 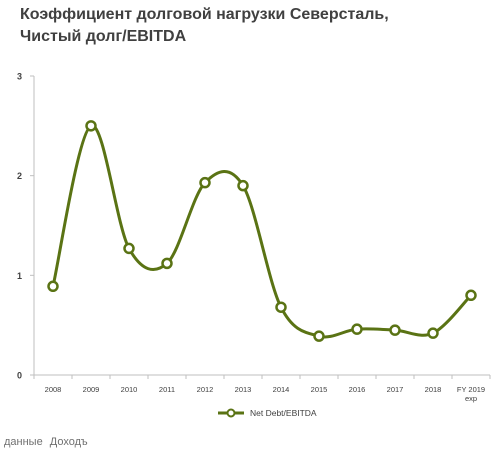 What do you see at coordinates (19, 276) in the screenshot?
I see `y-tick-label: 1` at bounding box center [19, 276].